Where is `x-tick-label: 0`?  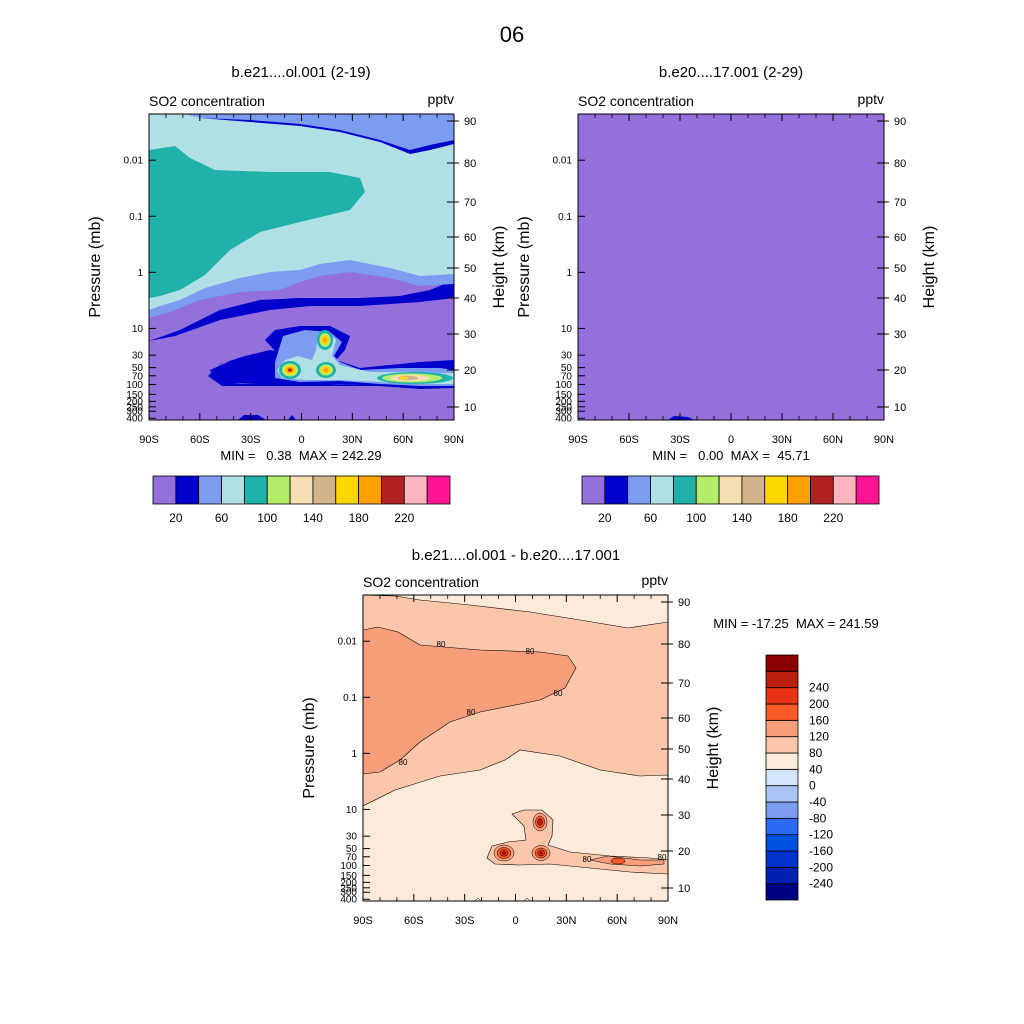
x-tick-label: 0 is located at coordinates (515, 921).